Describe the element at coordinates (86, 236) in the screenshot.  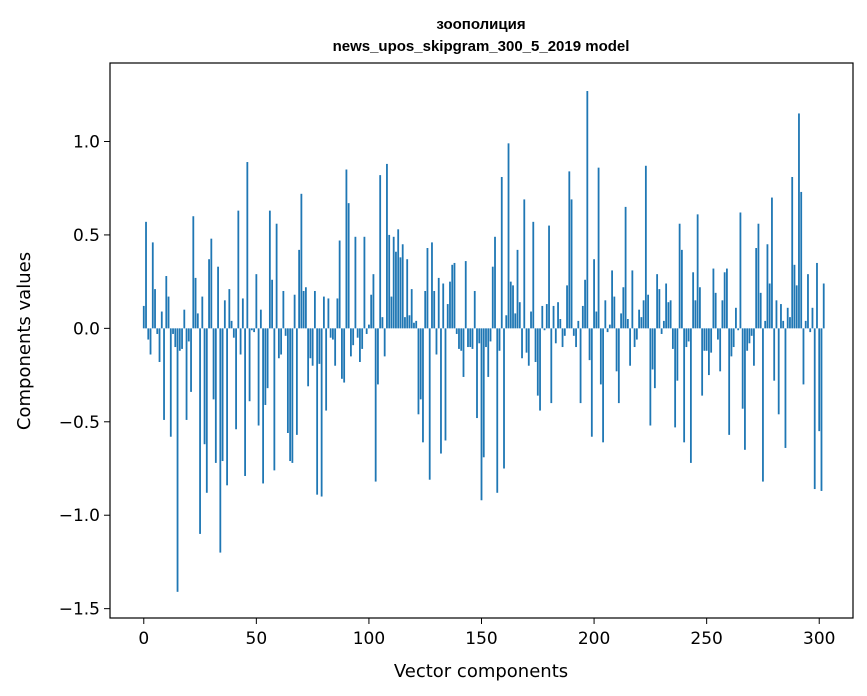
I see `y-tick-label: 0.5` at that location.